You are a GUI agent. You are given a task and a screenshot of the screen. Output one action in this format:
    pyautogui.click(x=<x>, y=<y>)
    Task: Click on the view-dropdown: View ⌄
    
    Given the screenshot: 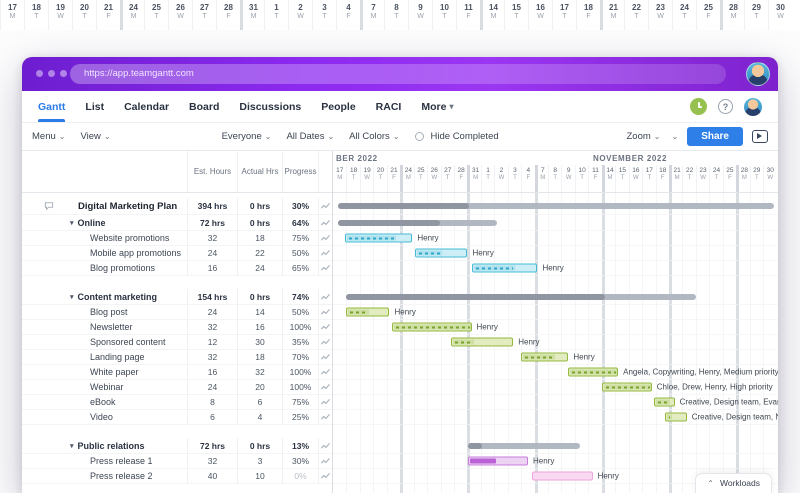 What is the action you would take?
    pyautogui.click(x=95, y=136)
    